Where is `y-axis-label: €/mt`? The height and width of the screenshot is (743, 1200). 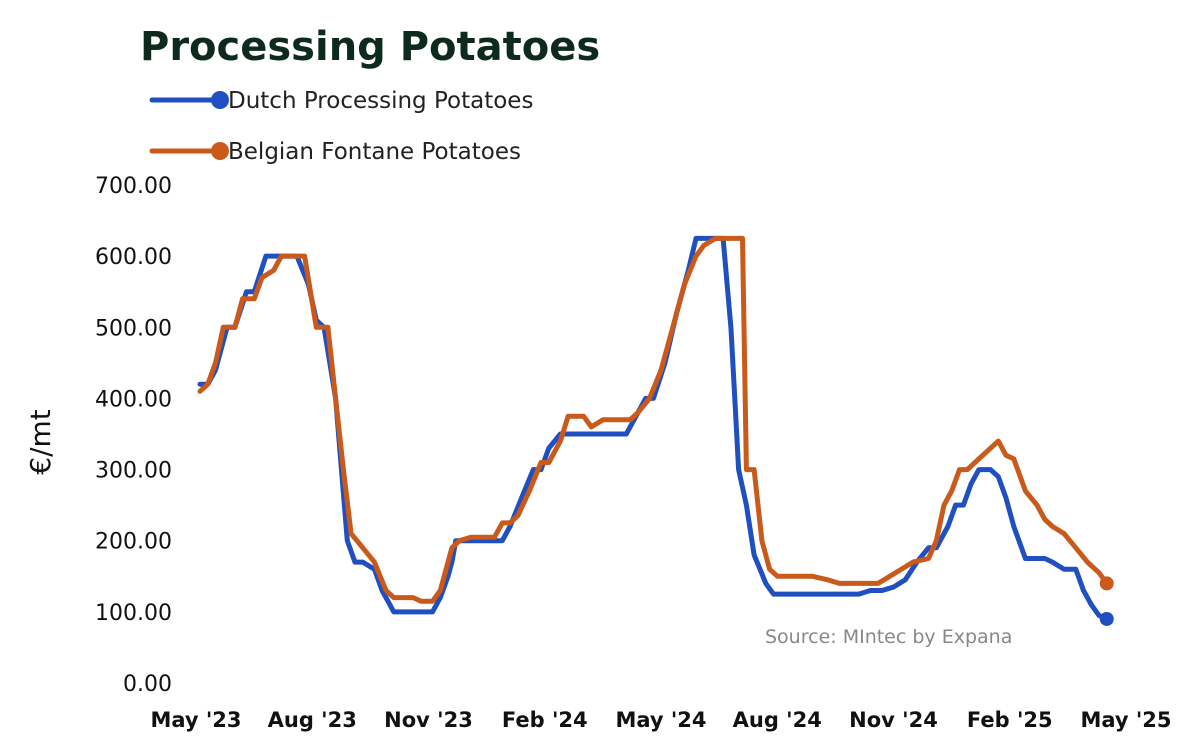 y-axis-label: €/mt is located at coordinates (40, 442).